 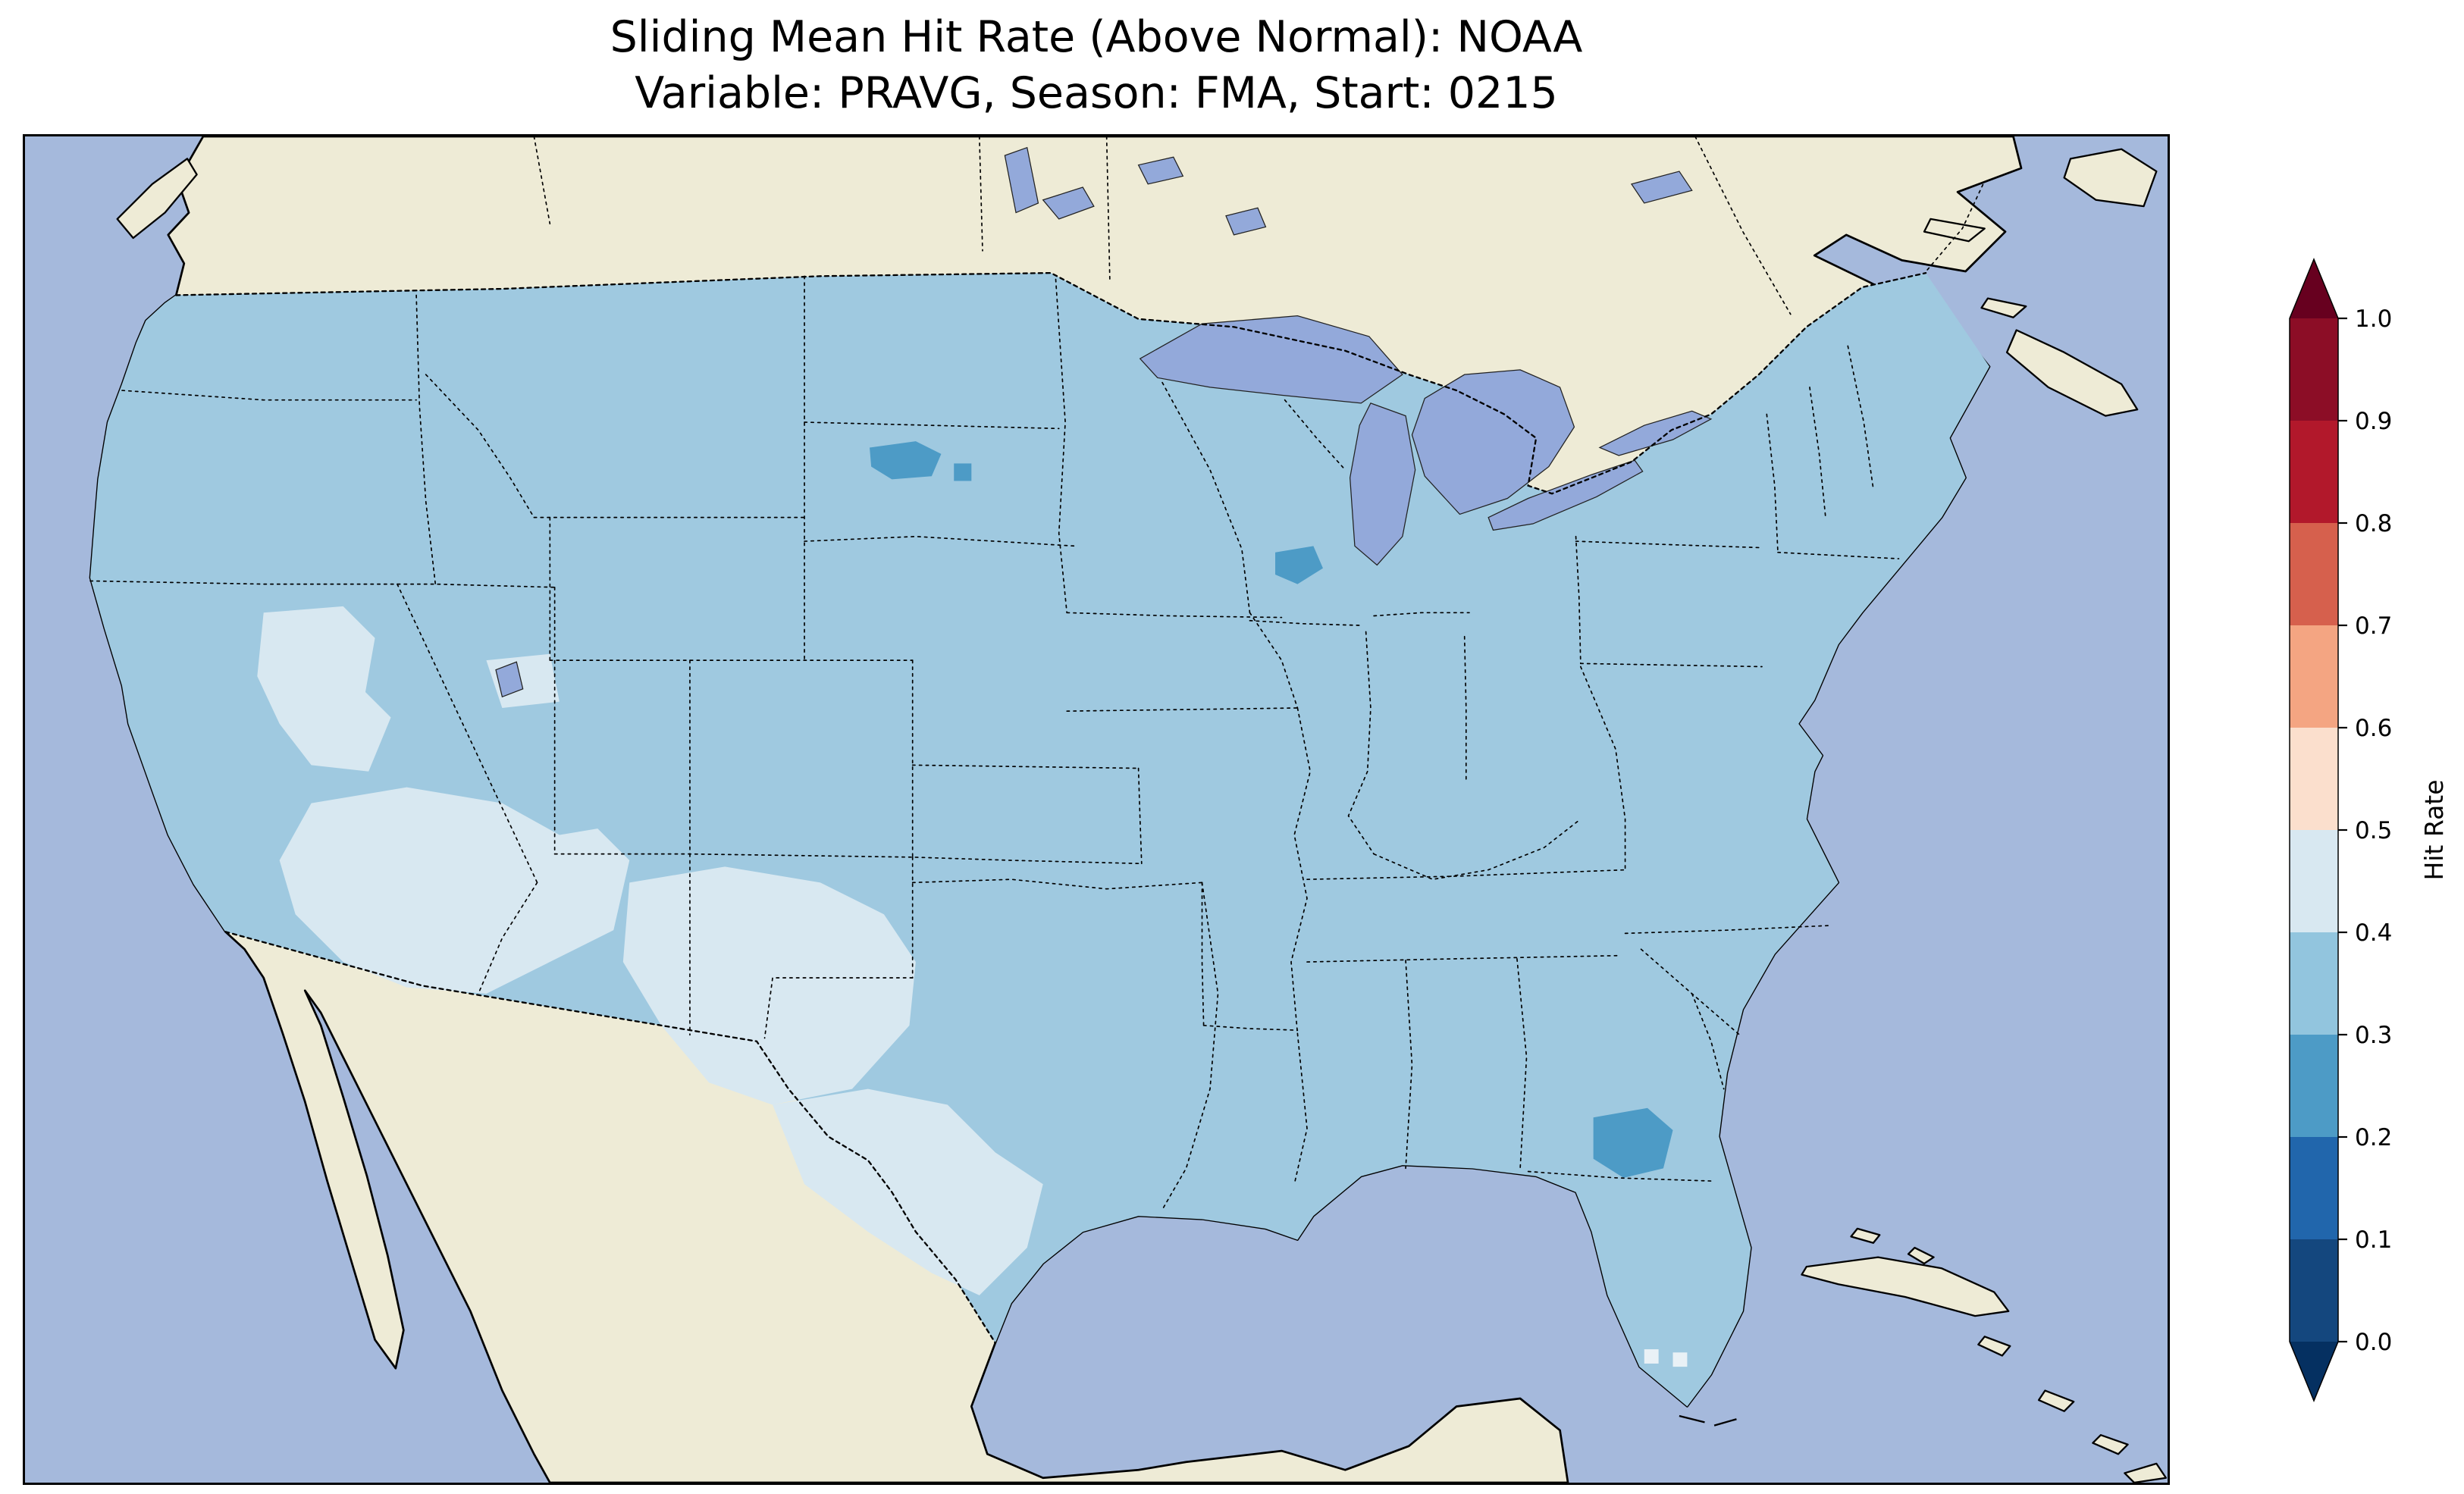 I want to click on hispaniola, so click(x=2146, y=1472).